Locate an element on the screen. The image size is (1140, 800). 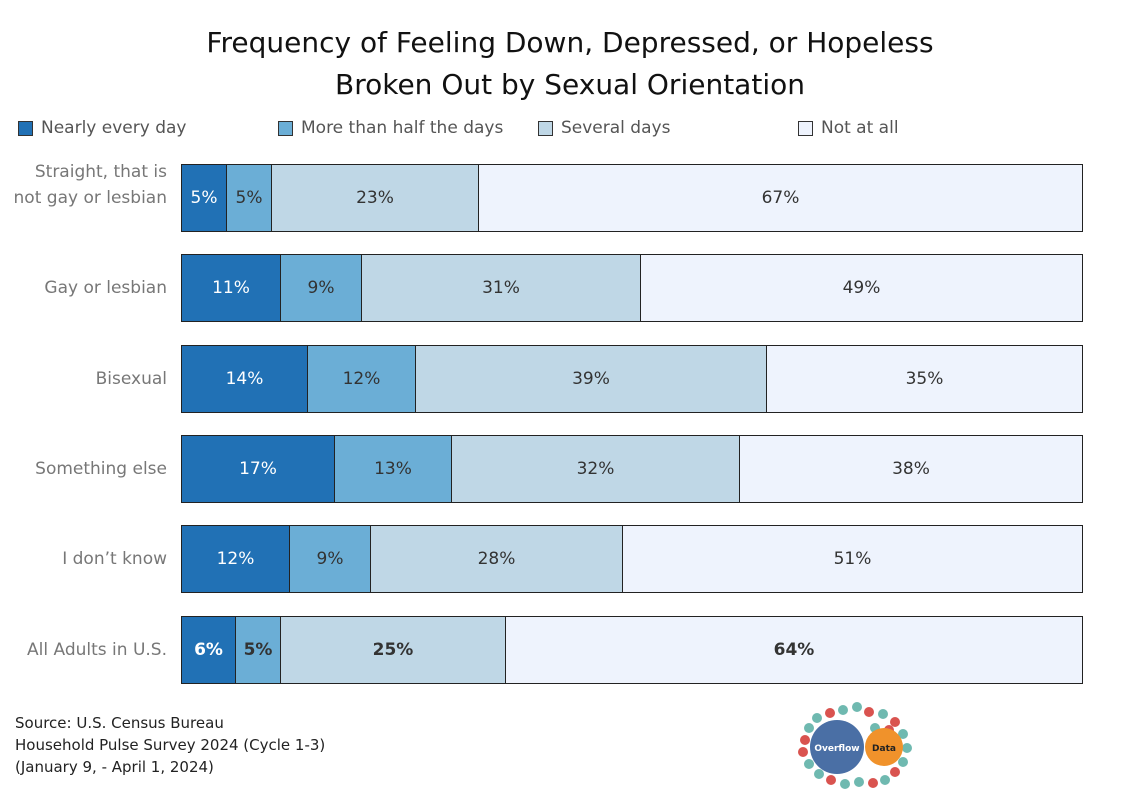
overflow-data-logo: Overflow Data is located at coordinates (855, 745).